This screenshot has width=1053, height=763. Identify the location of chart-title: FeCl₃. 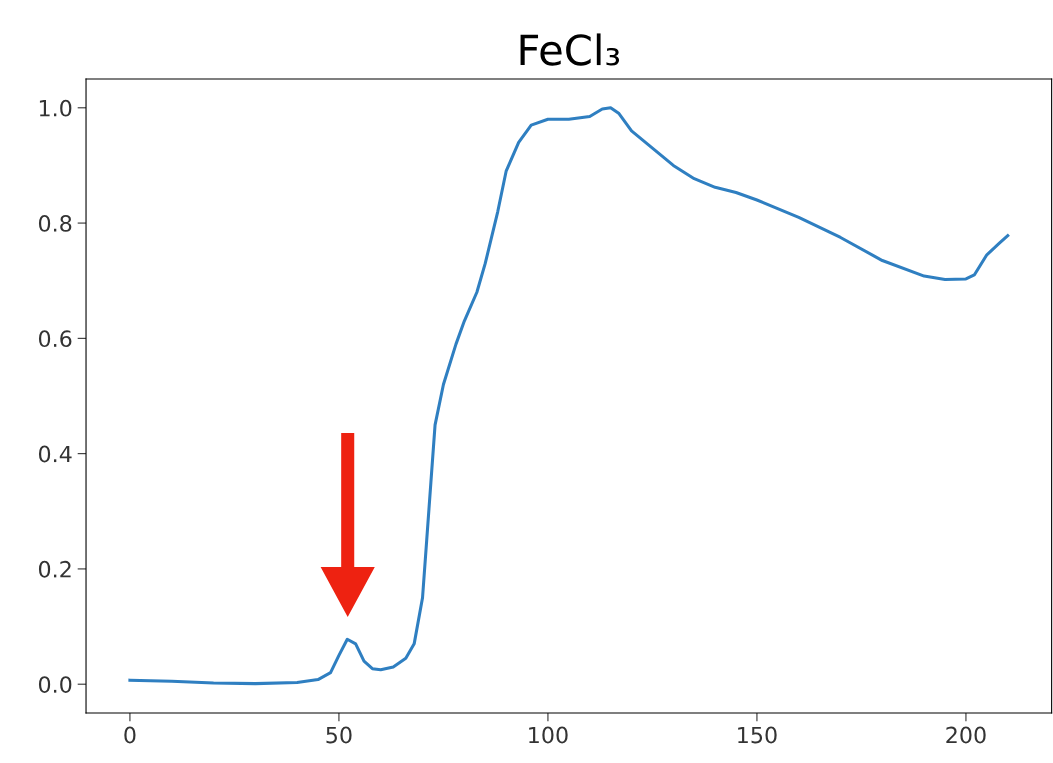
(570, 49).